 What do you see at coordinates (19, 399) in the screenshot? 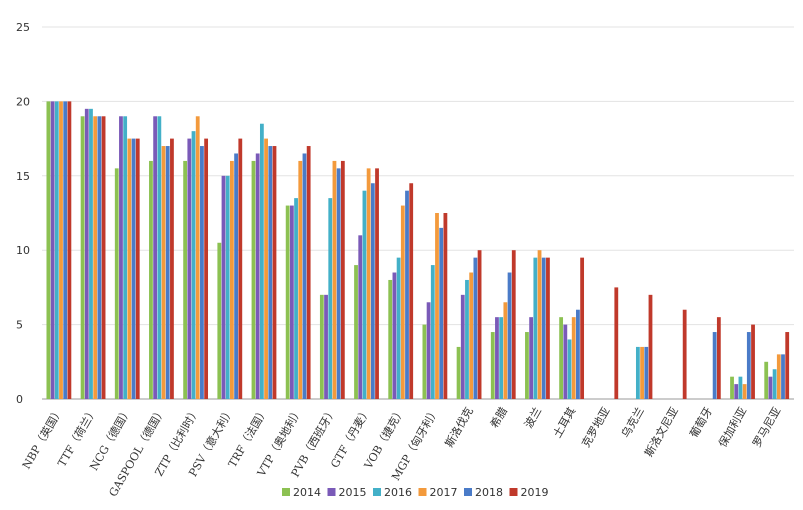
I see `y-tick-label: 0` at bounding box center [19, 399].